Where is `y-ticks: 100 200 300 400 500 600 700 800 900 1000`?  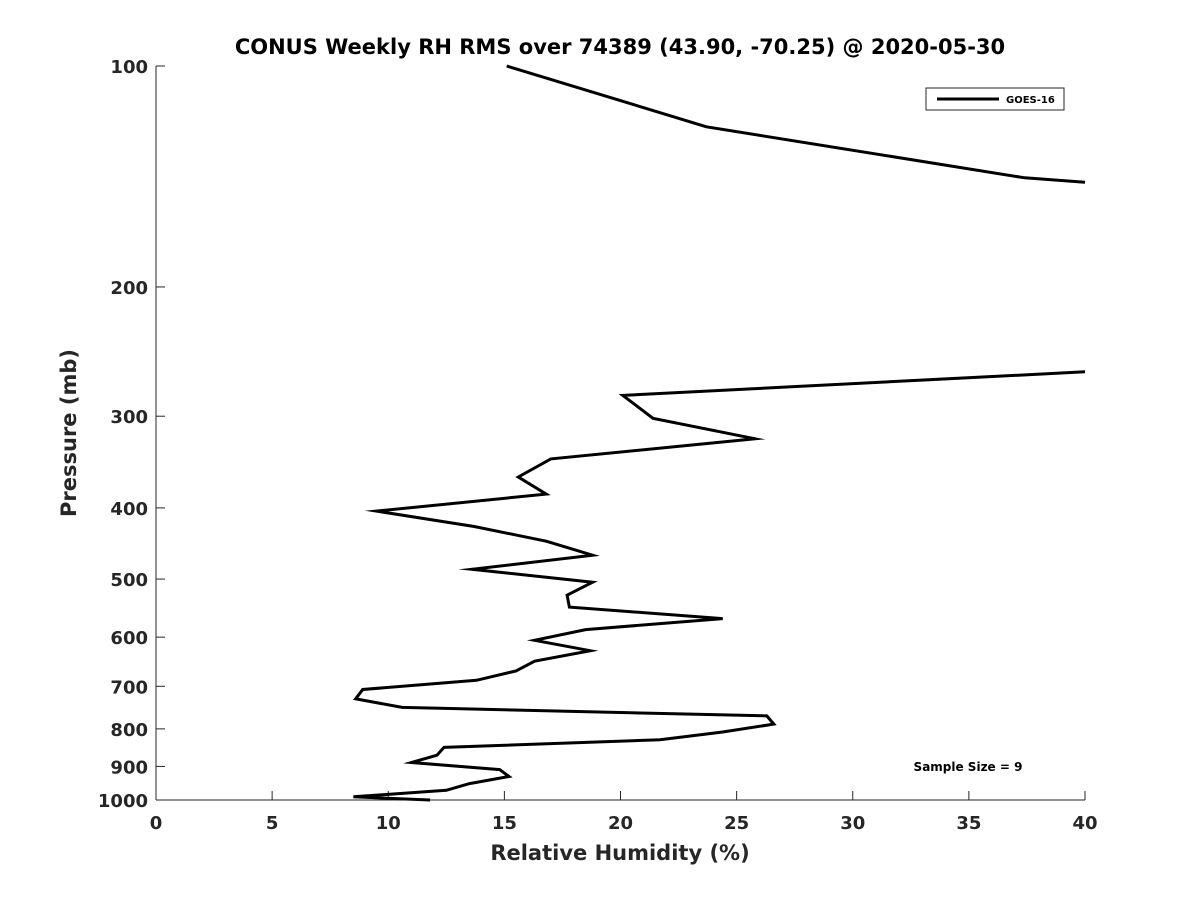 y-ticks: 100 200 300 400 500 600 700 800 900 1000 is located at coordinates (131, 434).